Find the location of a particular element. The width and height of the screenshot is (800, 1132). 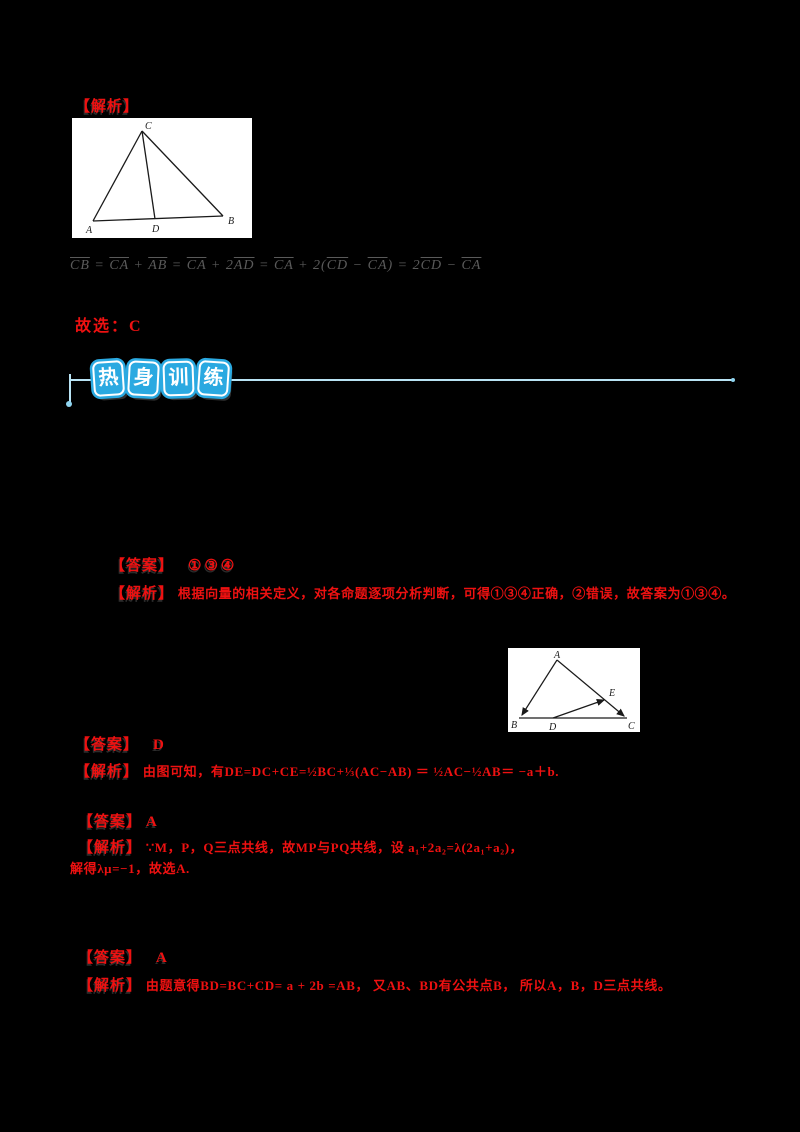

answer-row-4: 【答案】 A is located at coordinates (124, 956).